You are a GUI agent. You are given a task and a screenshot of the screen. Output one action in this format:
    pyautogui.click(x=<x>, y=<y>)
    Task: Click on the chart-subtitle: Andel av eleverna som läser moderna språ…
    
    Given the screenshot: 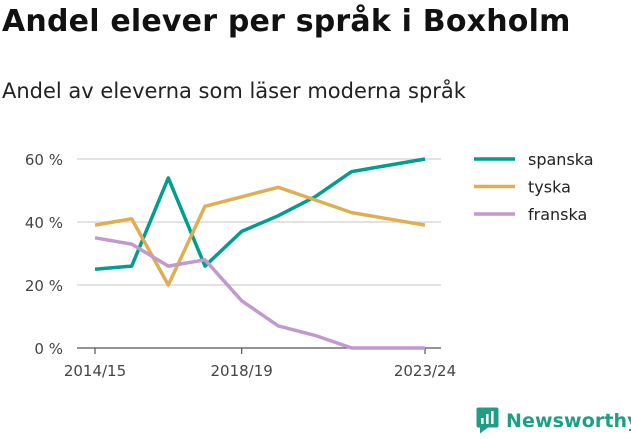 What is the action you would take?
    pyautogui.click(x=234, y=91)
    